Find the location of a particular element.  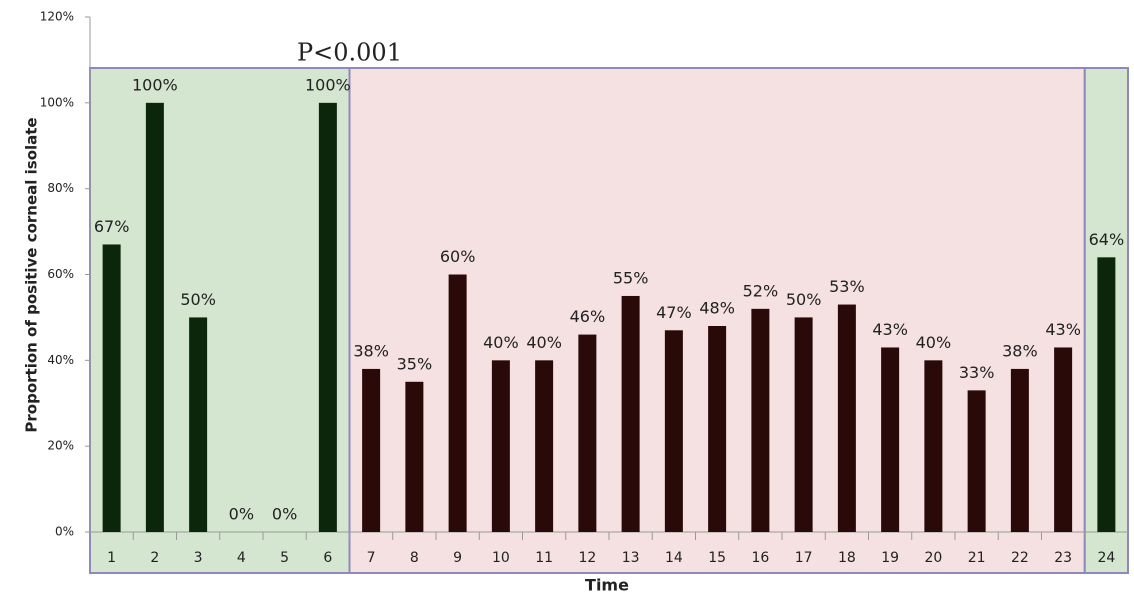

y-tick-label: 120% is located at coordinates (57, 17).